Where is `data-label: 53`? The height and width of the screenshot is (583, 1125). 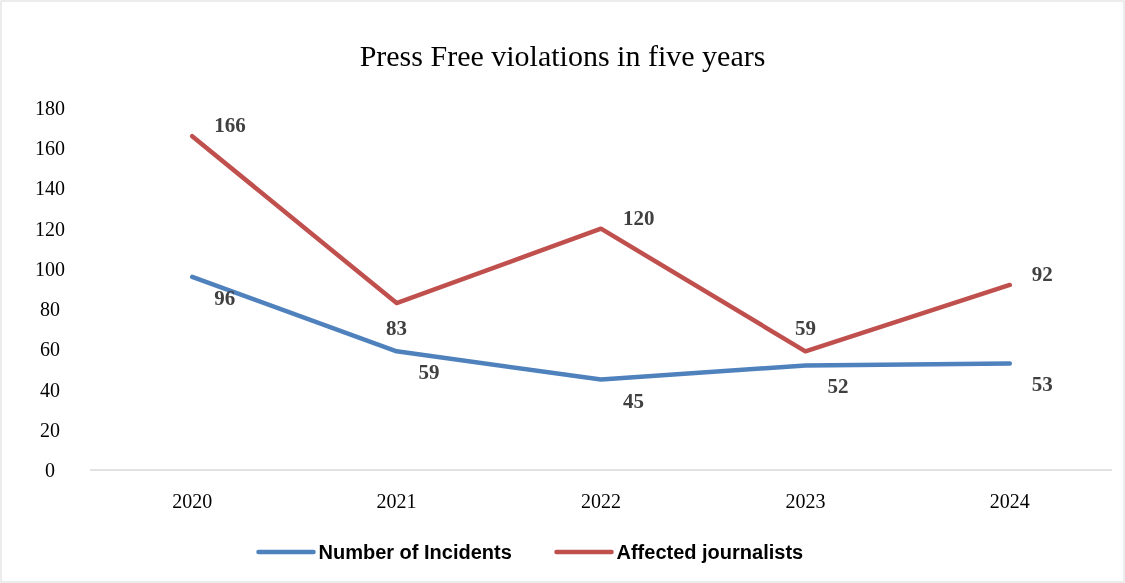
data-label: 53 is located at coordinates (1042, 384).